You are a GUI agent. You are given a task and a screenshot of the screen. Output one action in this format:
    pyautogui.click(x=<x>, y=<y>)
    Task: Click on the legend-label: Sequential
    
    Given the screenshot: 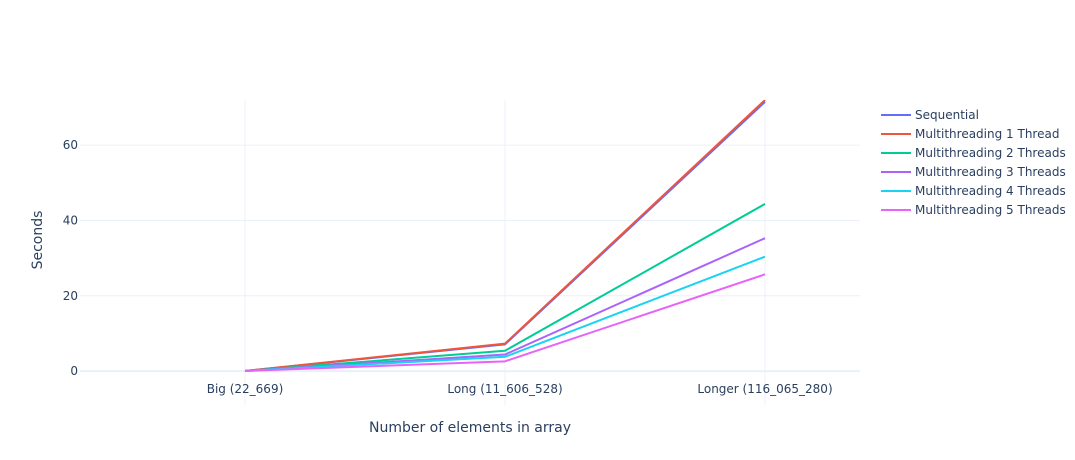 What is the action you would take?
    pyautogui.click(x=947, y=115)
    